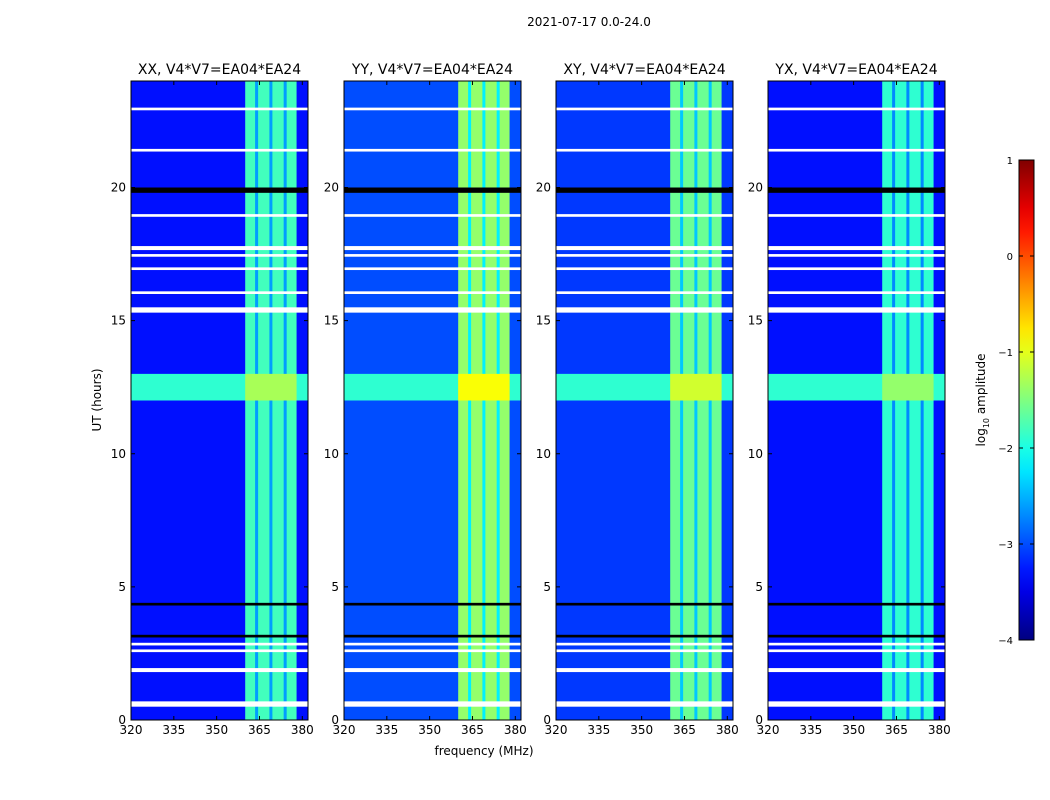 The height and width of the screenshot is (800, 1050). What do you see at coordinates (1010, 257) in the screenshot?
I see `colorbar-tick-label: 0` at bounding box center [1010, 257].